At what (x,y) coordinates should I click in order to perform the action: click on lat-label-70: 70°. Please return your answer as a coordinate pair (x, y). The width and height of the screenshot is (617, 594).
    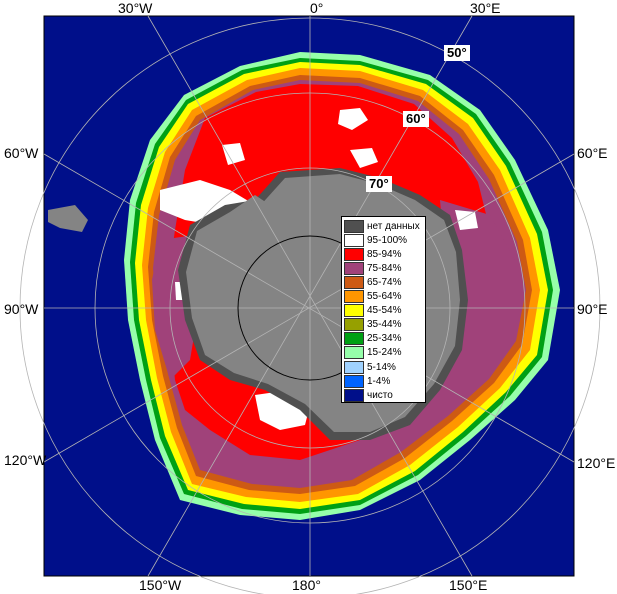
    Looking at the image, I should click on (379, 184).